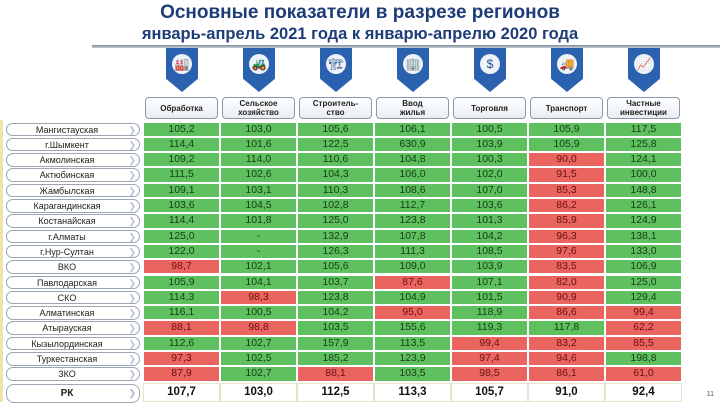 The height and width of the screenshot is (405, 720). What do you see at coordinates (412, 359) in the screenshot?
I see `value-cell: 123,9` at bounding box center [412, 359].